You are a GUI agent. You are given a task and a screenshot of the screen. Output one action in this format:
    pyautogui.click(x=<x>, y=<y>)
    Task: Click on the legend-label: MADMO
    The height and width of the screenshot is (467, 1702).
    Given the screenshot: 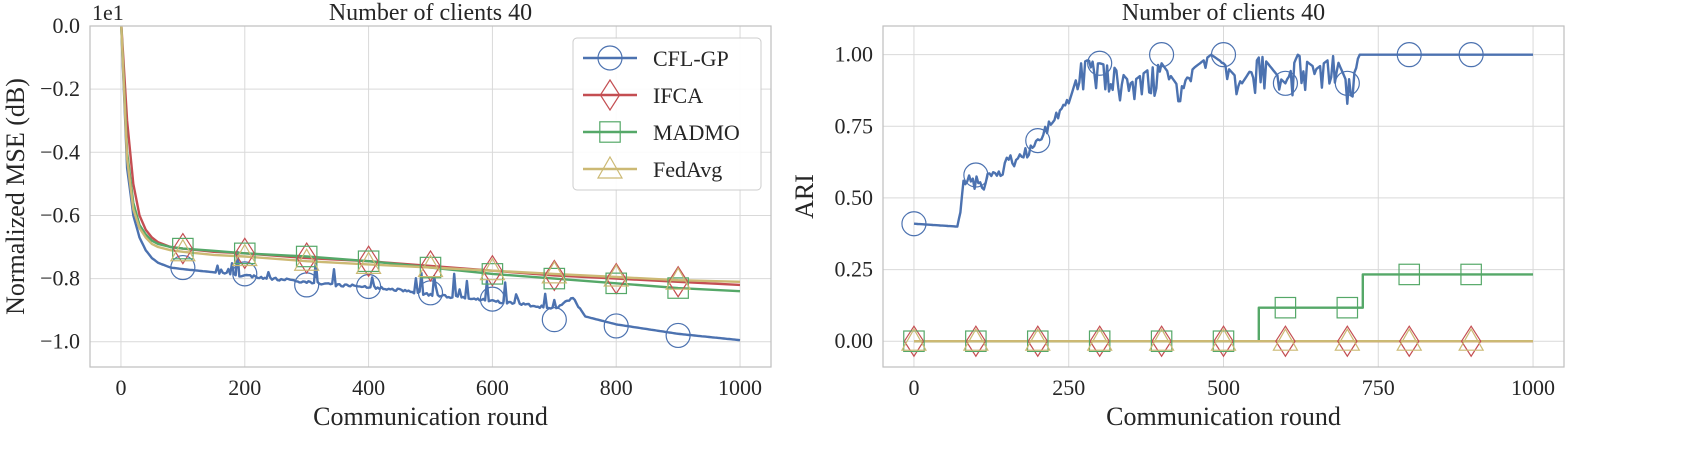 What is the action you would take?
    pyautogui.click(x=696, y=132)
    